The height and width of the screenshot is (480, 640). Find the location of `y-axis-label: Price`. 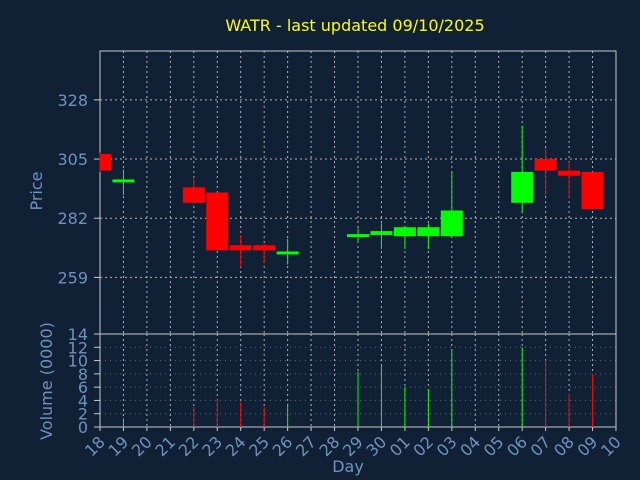

y-axis-label: Price is located at coordinates (36, 190).